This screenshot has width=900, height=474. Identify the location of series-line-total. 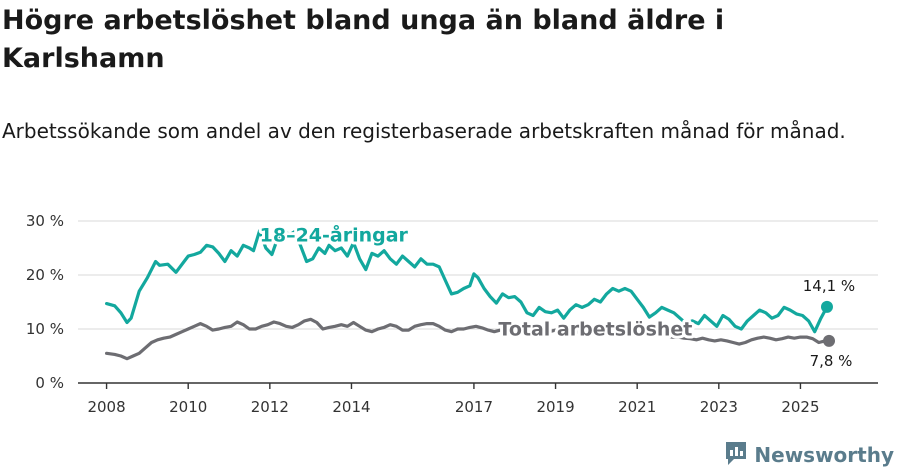
(468, 339).